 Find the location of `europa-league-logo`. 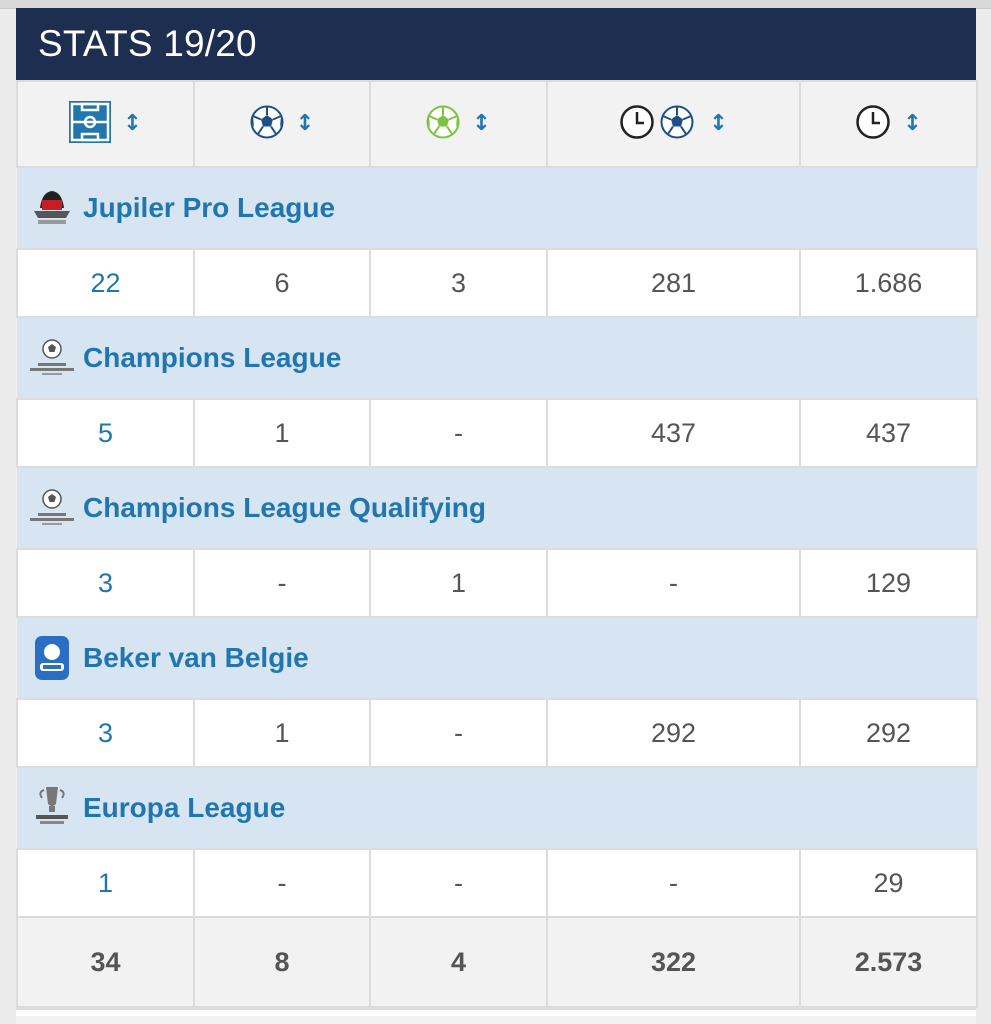

europa-league-logo is located at coordinates (52, 808).